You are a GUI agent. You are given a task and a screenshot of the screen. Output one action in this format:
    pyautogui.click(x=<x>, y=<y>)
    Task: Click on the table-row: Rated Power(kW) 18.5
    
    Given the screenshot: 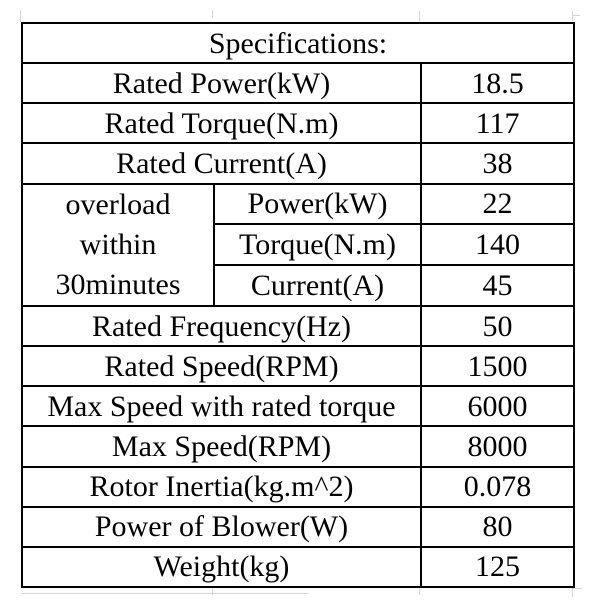 What is the action you would take?
    pyautogui.click(x=298, y=83)
    